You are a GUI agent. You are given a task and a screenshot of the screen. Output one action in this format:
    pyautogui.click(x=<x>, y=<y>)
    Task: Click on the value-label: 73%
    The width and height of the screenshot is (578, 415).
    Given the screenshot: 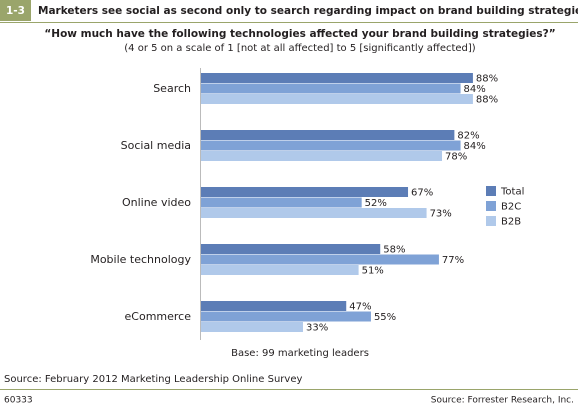 What is the action you would take?
    pyautogui.click(x=441, y=213)
    